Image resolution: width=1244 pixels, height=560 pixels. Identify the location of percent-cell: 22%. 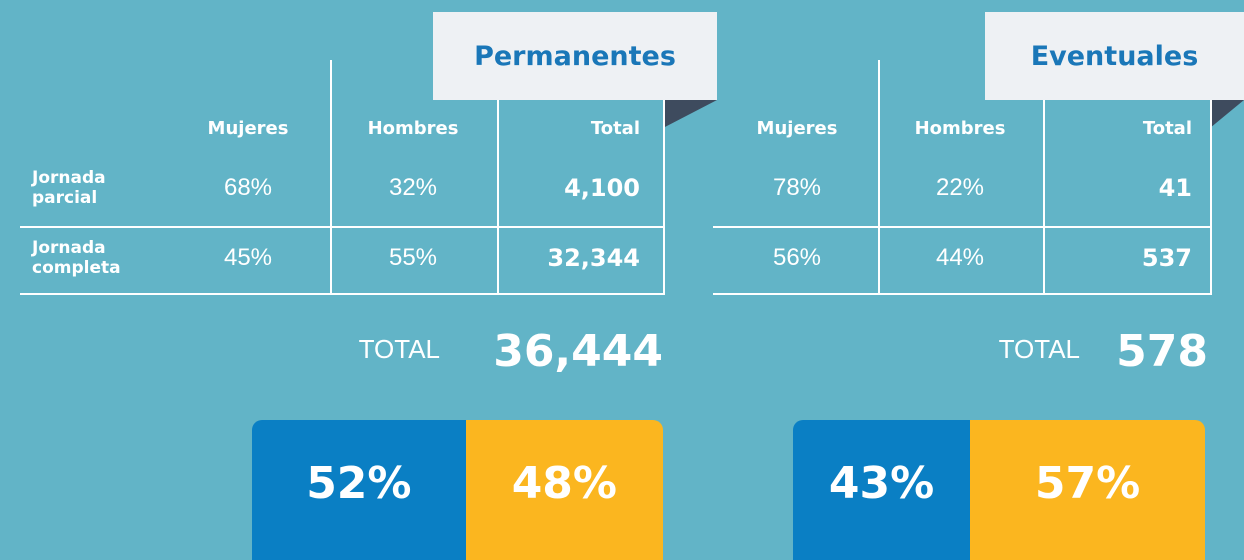
(960, 187).